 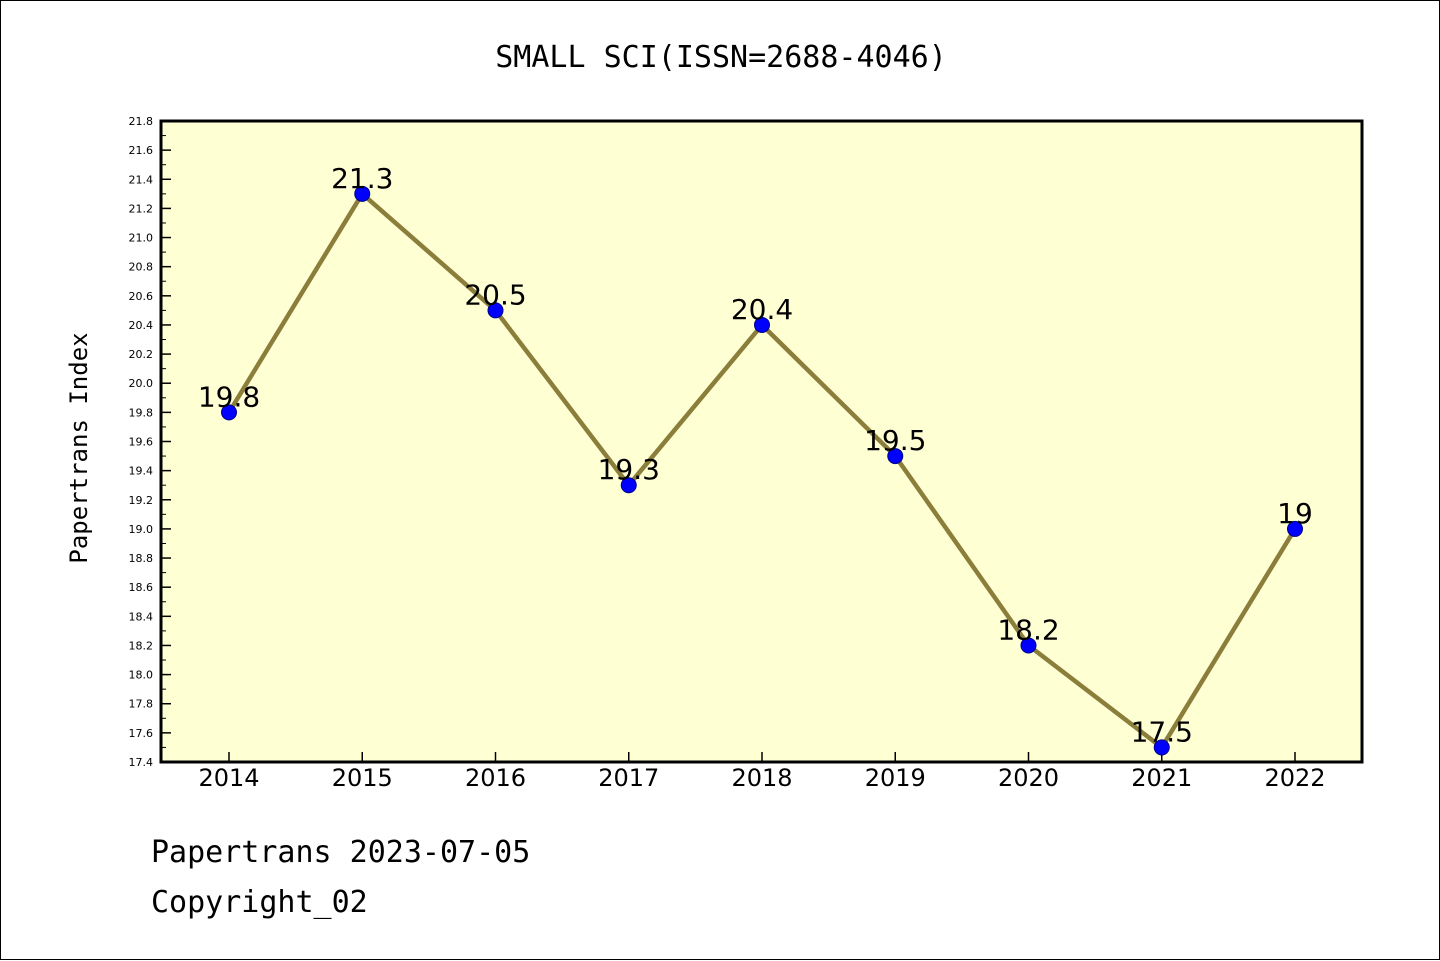 I want to click on y-tick-label: 20.6, so click(x=141, y=296).